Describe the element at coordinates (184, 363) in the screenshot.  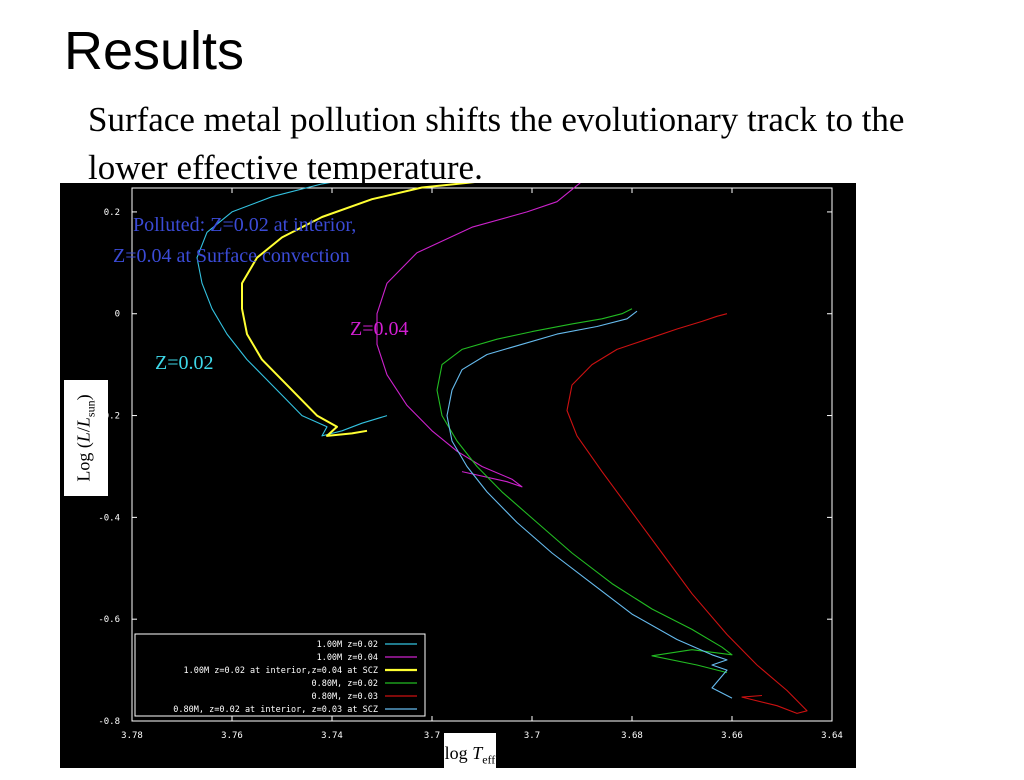
I see `z002-annotation: Z=0.02` at that location.